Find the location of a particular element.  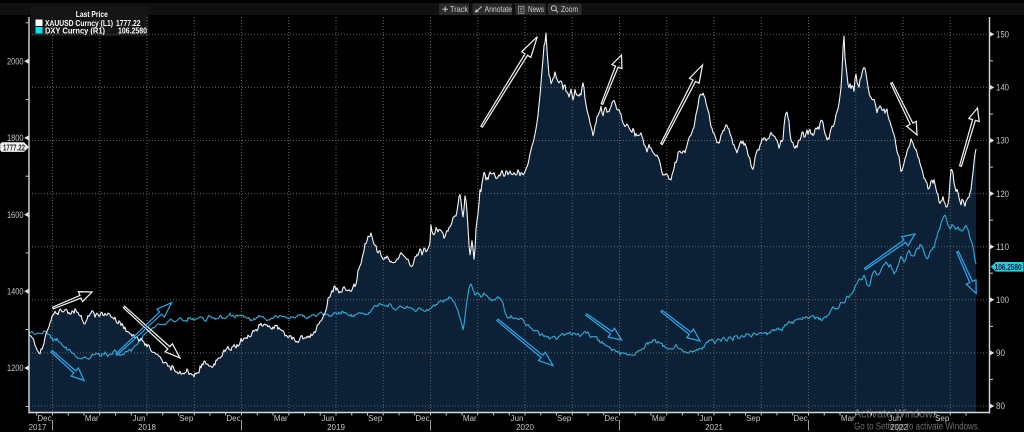

svg-text: 80 is located at coordinates (1000, 406).